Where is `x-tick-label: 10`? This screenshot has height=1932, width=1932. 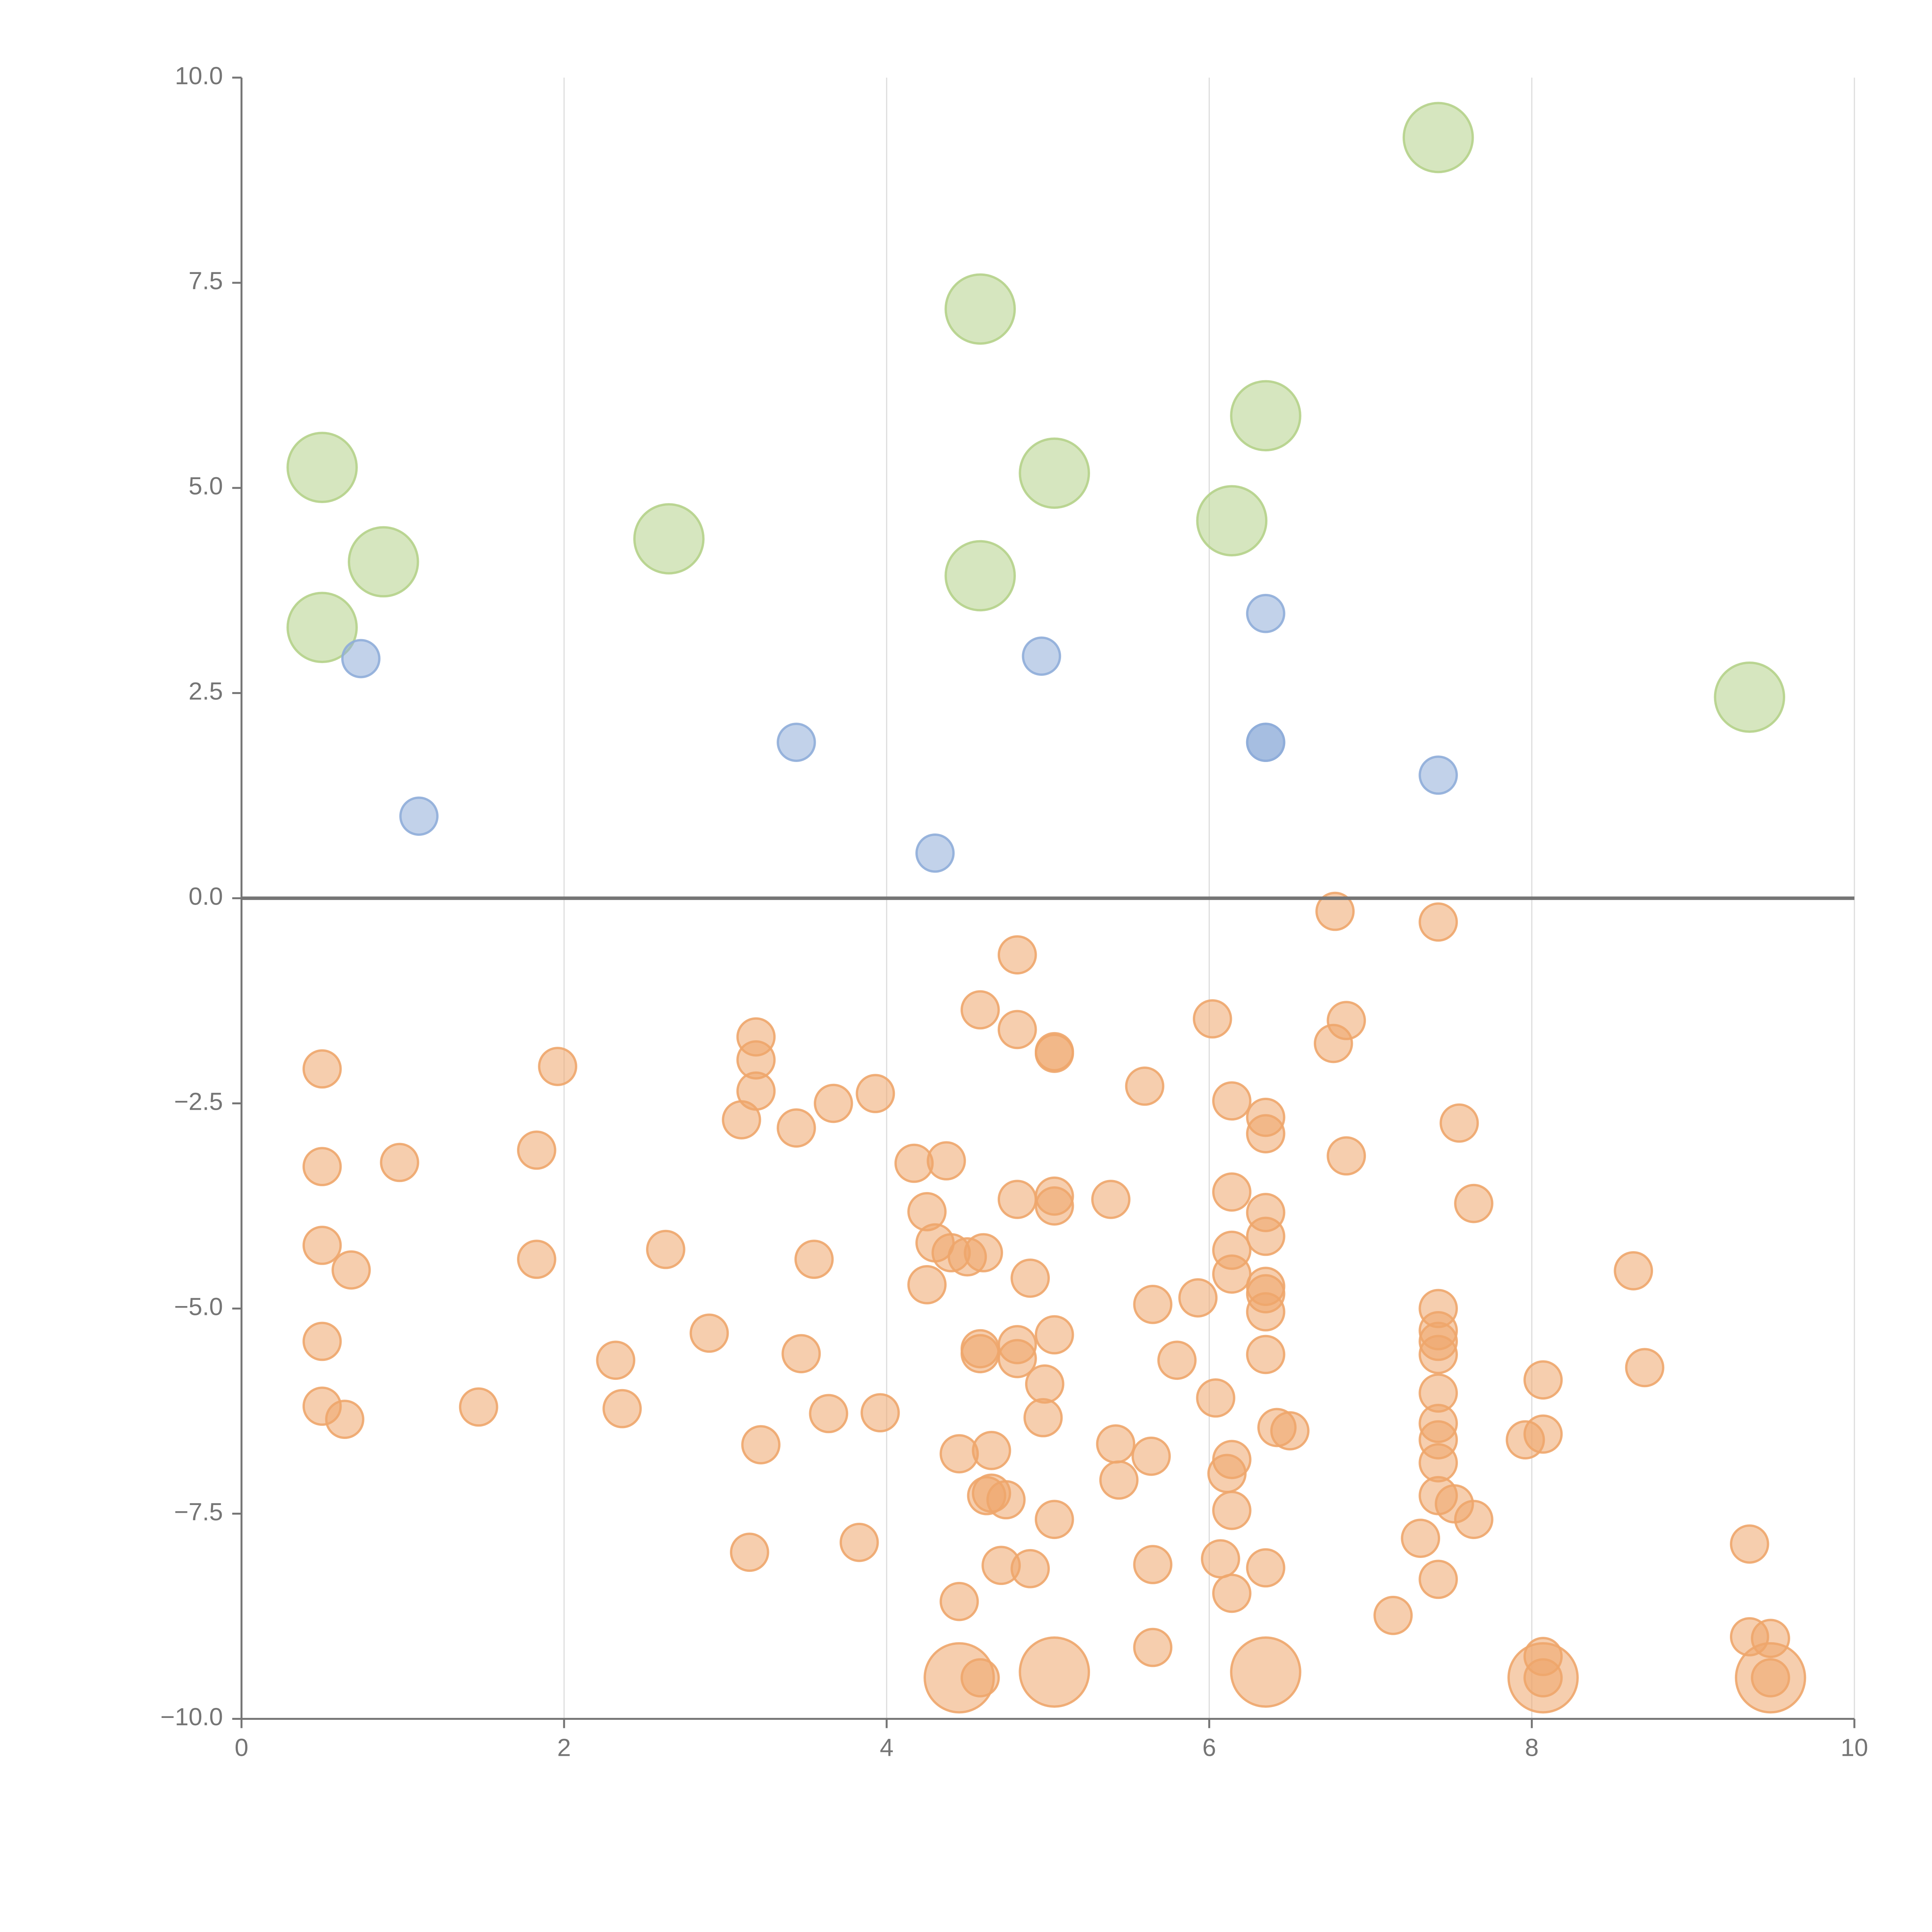 x-tick-label: 10 is located at coordinates (1855, 1747).